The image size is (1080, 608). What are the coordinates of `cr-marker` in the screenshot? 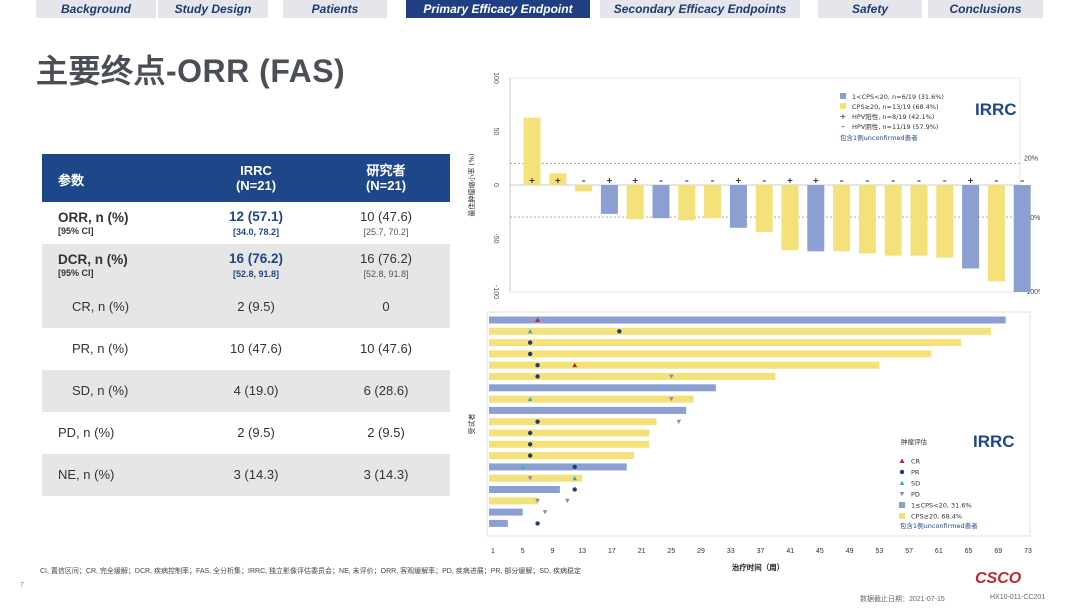 It's located at (538, 319).